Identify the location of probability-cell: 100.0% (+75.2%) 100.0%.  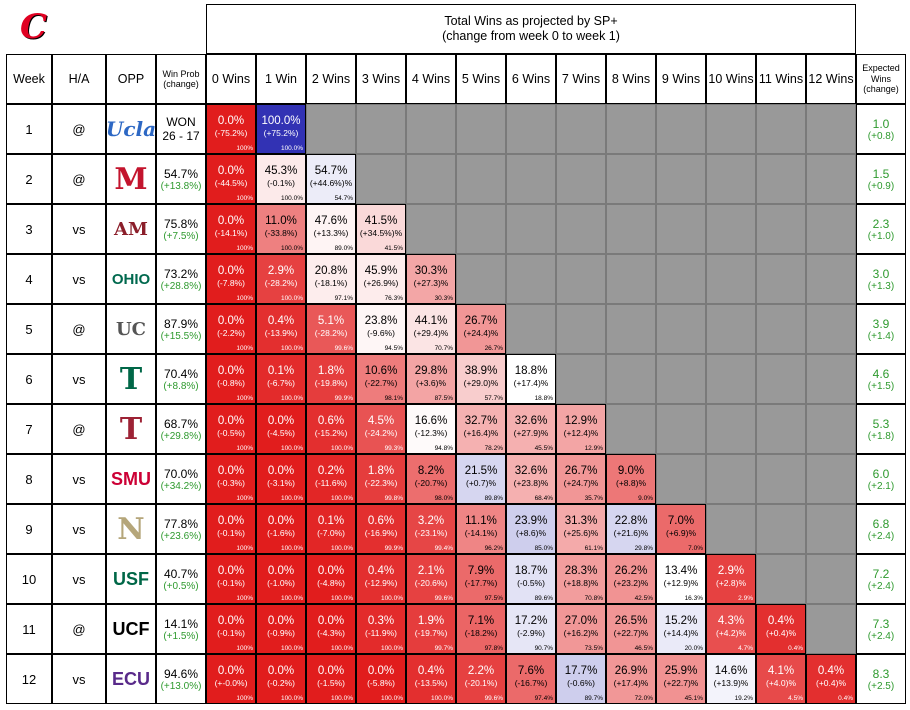
(281, 129).